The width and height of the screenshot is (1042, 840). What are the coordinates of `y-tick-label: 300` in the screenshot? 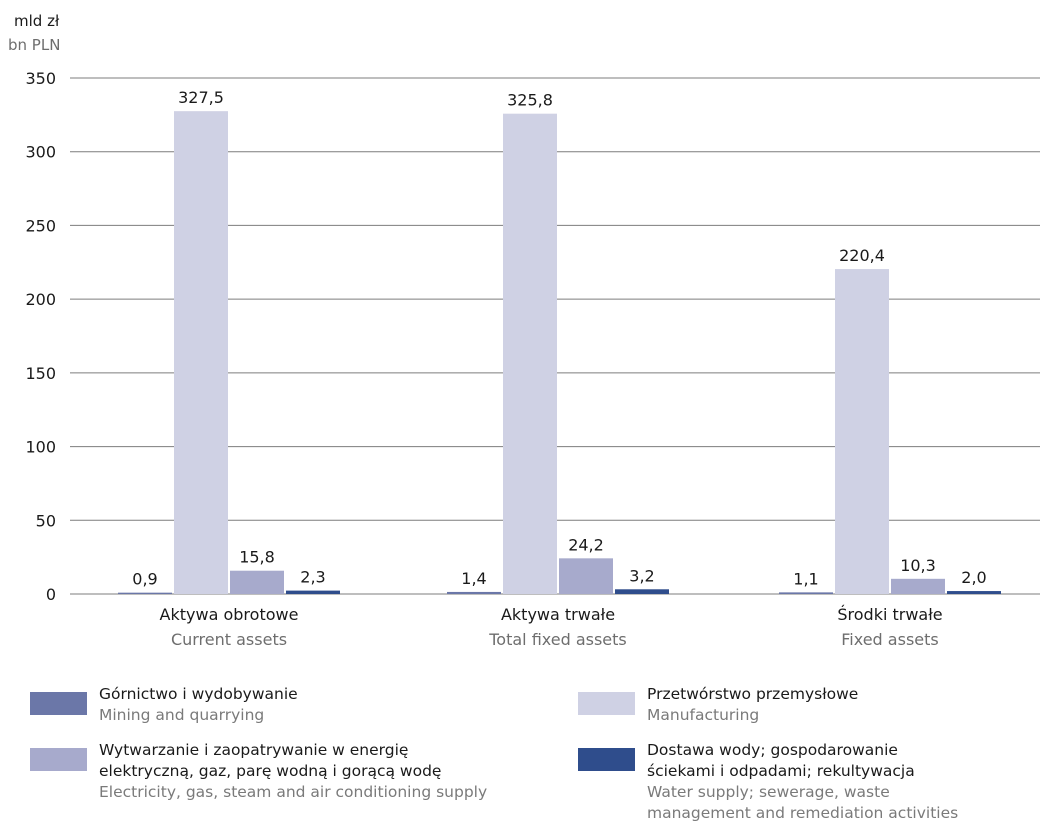 It's located at (40, 152).